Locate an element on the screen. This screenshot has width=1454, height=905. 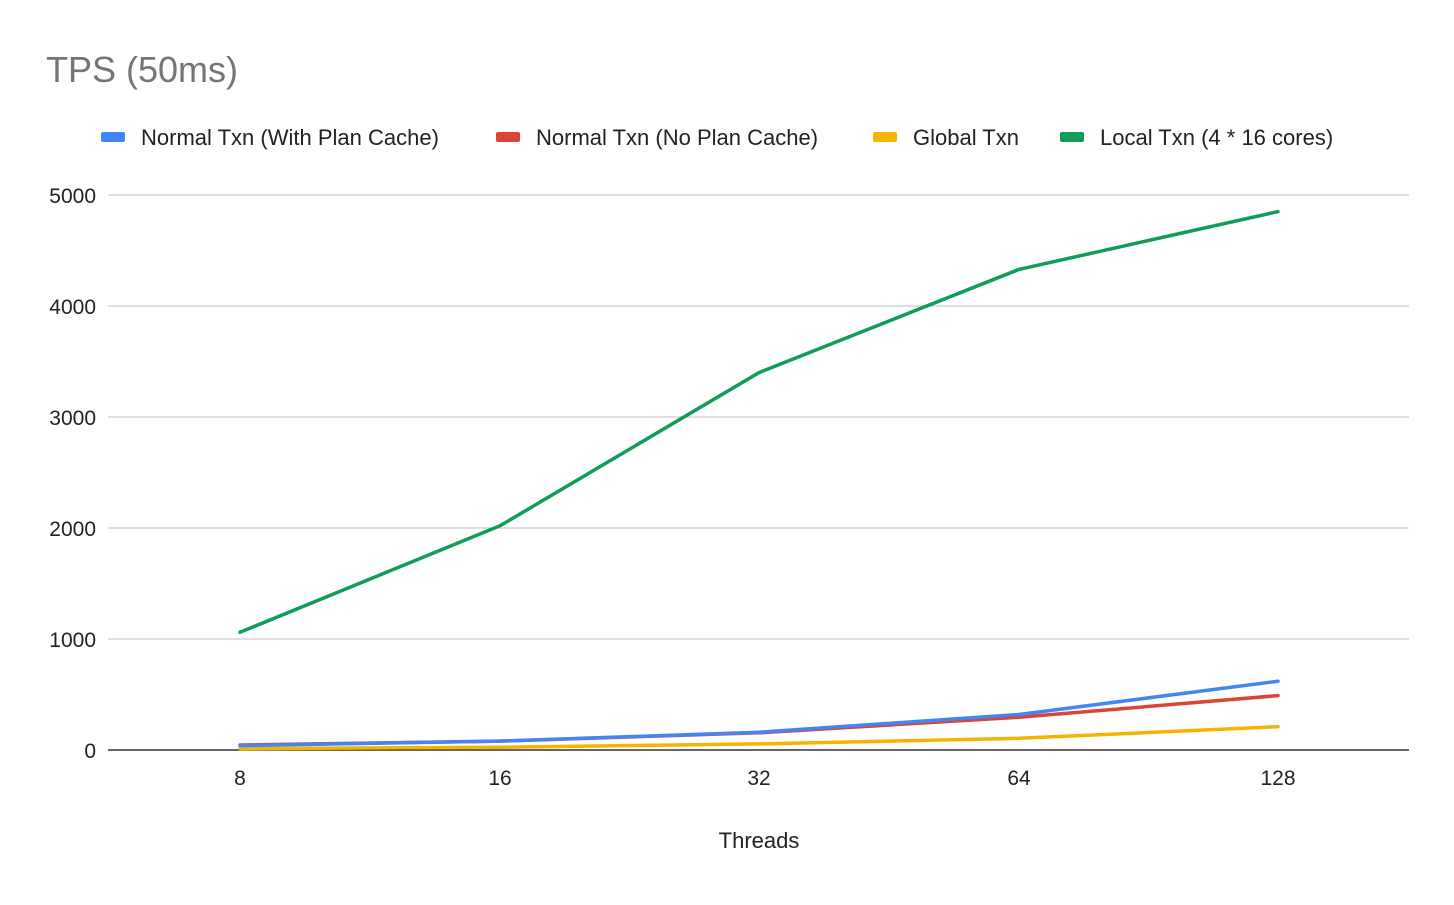
legend-label-0: Normal Txn (With Plan Cache) is located at coordinates (290, 137).